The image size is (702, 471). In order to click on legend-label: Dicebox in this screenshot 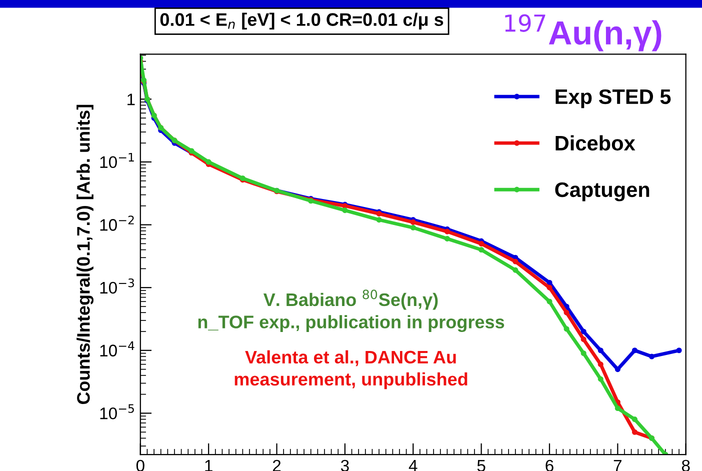, I will do `click(596, 143)`.